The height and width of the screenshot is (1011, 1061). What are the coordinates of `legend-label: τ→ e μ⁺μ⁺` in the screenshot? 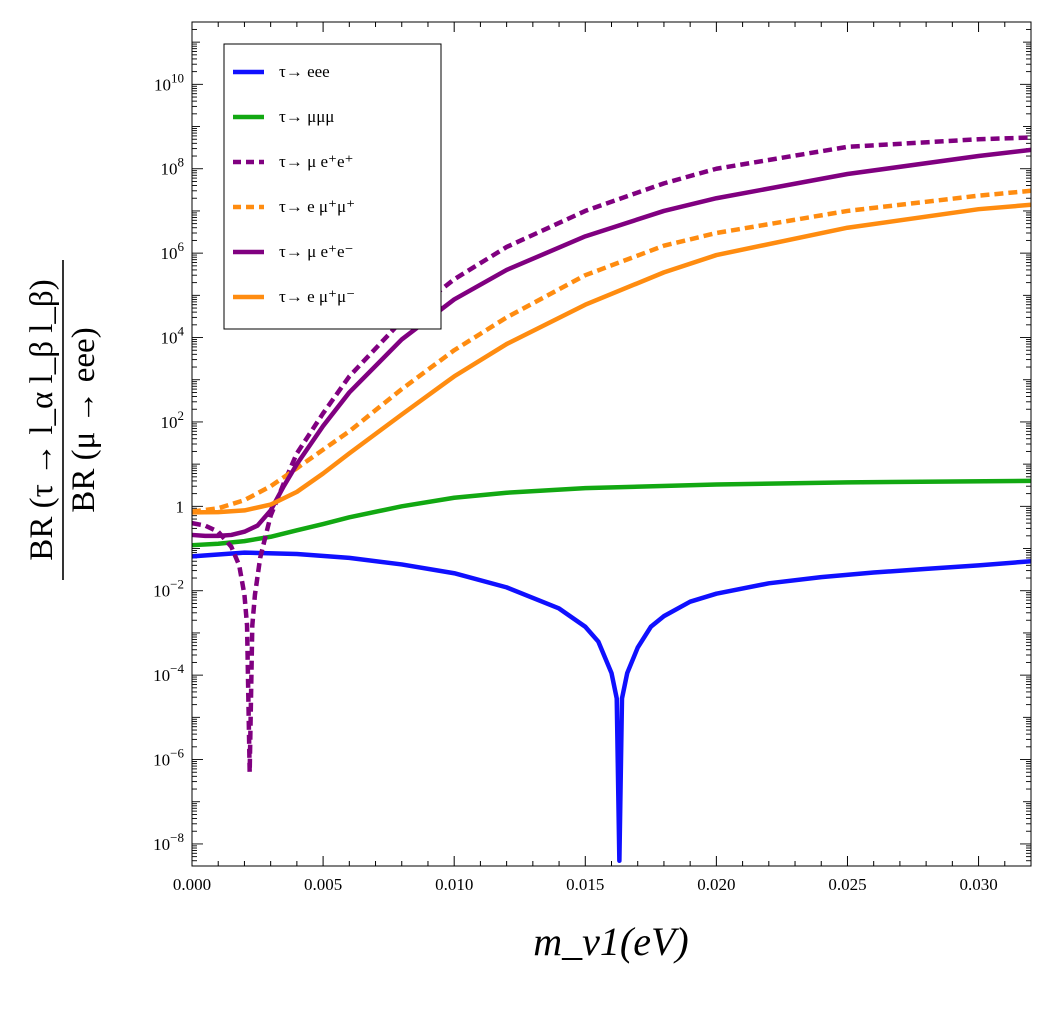 It's located at (317, 206).